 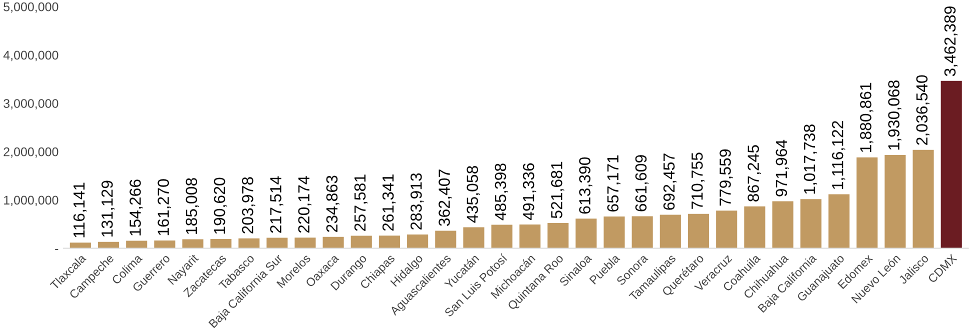 What do you see at coordinates (56, 249) in the screenshot?
I see `y-tick-label: -` at bounding box center [56, 249].